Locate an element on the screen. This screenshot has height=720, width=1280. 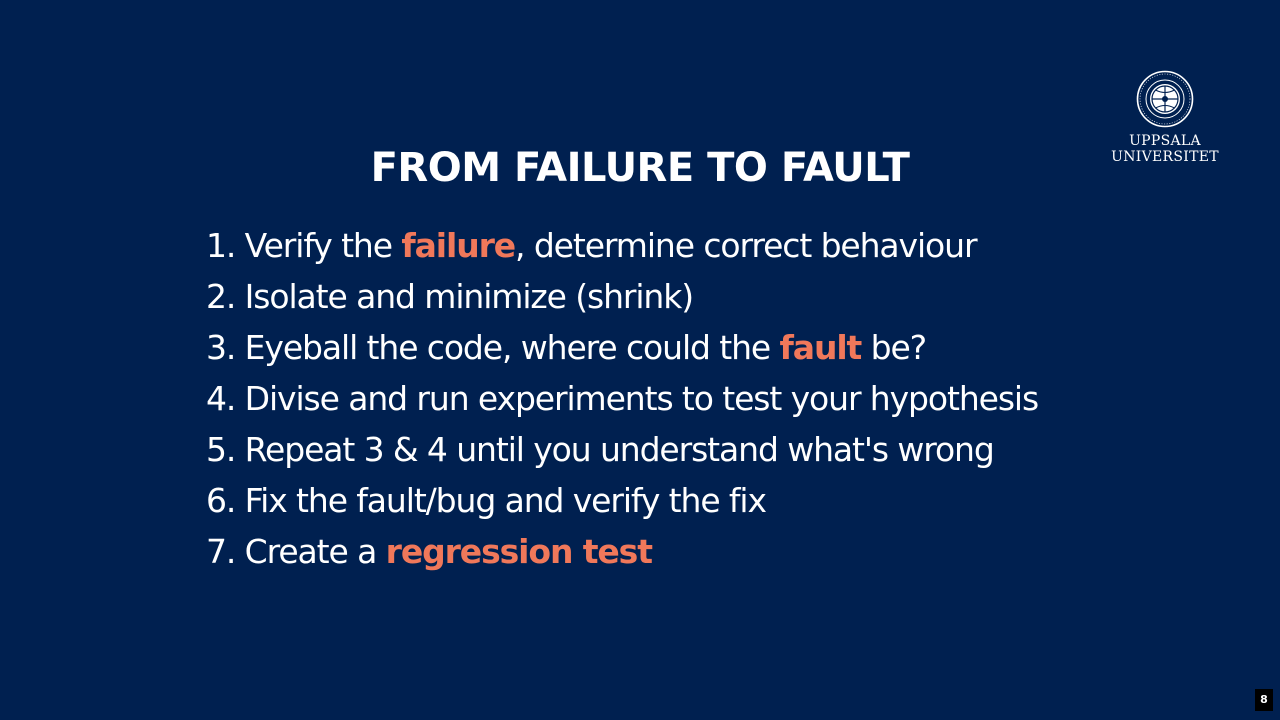
logo-text-universitet: UNIVERSITET is located at coordinates (1165, 157).